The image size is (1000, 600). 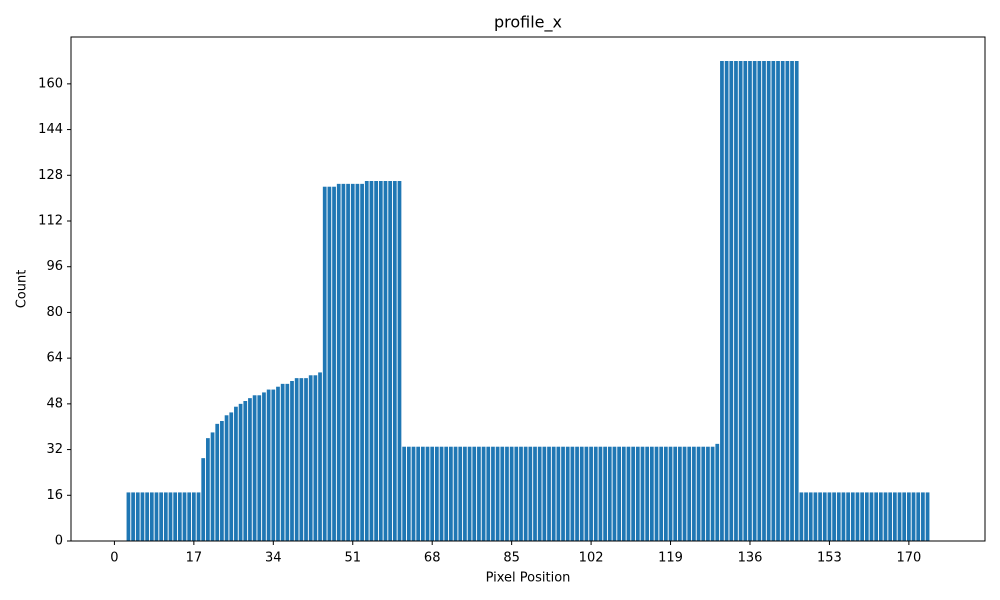 I want to click on x-tick-label: 17, so click(x=194, y=558).